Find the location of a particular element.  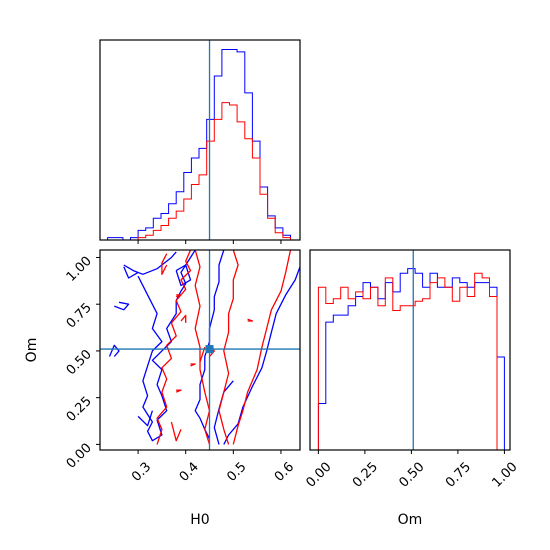

contour-xtick-label: 0.4 is located at coordinates (189, 472).